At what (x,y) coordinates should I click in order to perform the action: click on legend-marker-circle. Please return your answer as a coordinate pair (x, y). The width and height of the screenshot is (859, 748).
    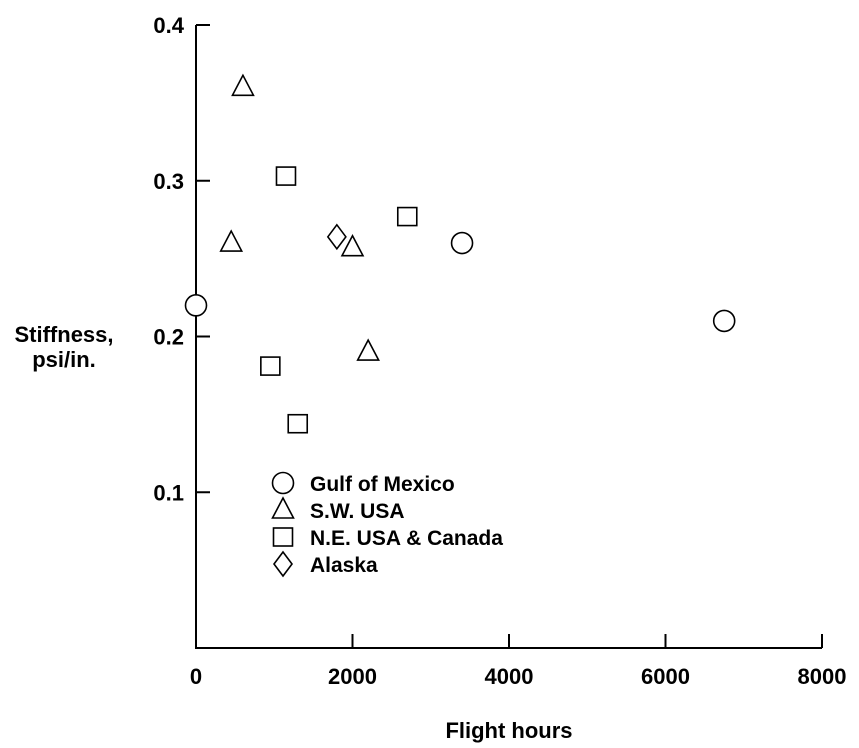
    Looking at the image, I should click on (283, 483).